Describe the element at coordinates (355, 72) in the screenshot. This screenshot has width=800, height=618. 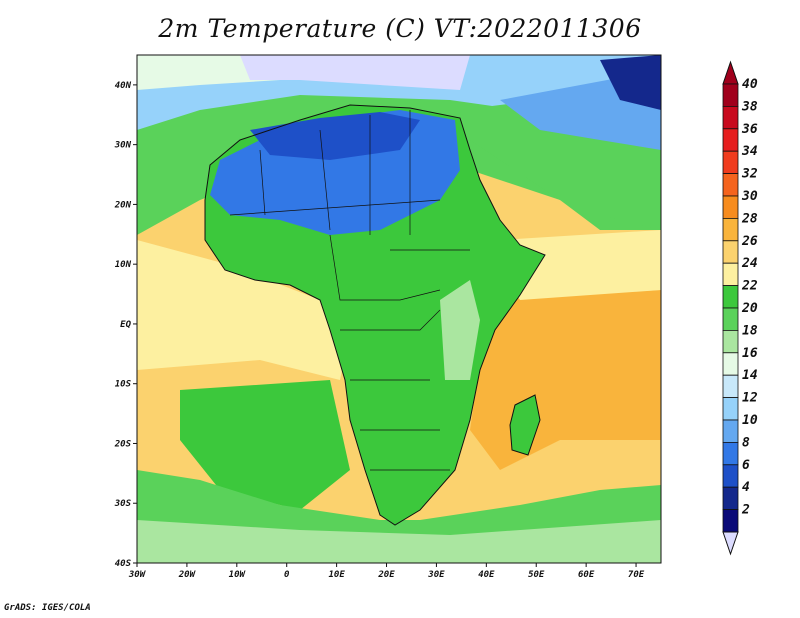
I see `europe-frozen` at that location.